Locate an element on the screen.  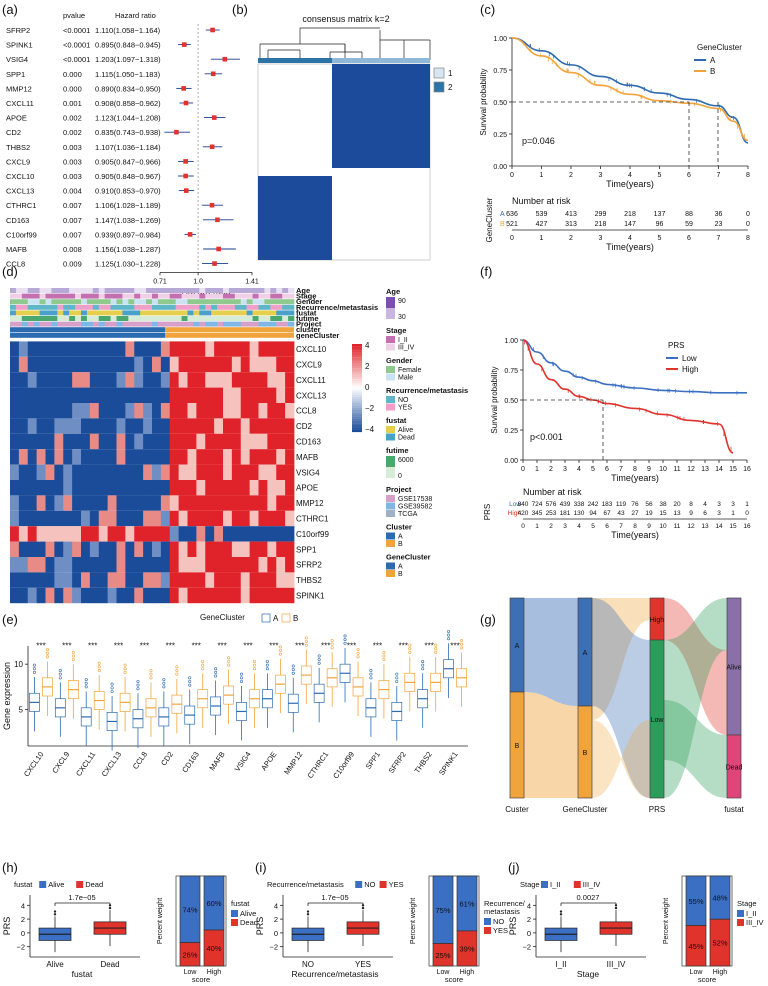
box-ytick-label: 10 is located at coordinates (18, 664).